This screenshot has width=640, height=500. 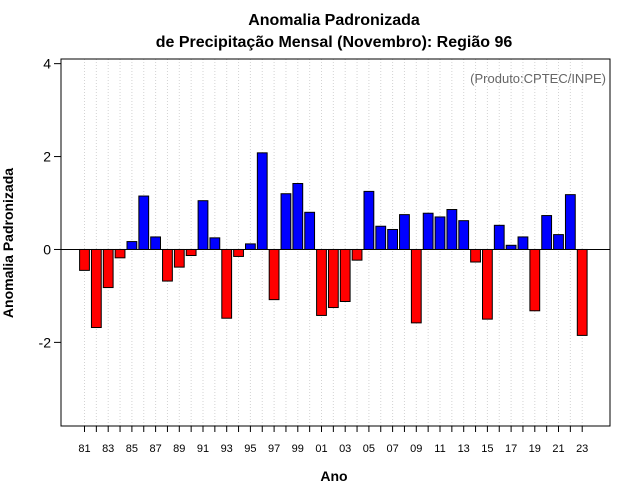 I want to click on x-tick-label: 91, so click(x=203, y=449).